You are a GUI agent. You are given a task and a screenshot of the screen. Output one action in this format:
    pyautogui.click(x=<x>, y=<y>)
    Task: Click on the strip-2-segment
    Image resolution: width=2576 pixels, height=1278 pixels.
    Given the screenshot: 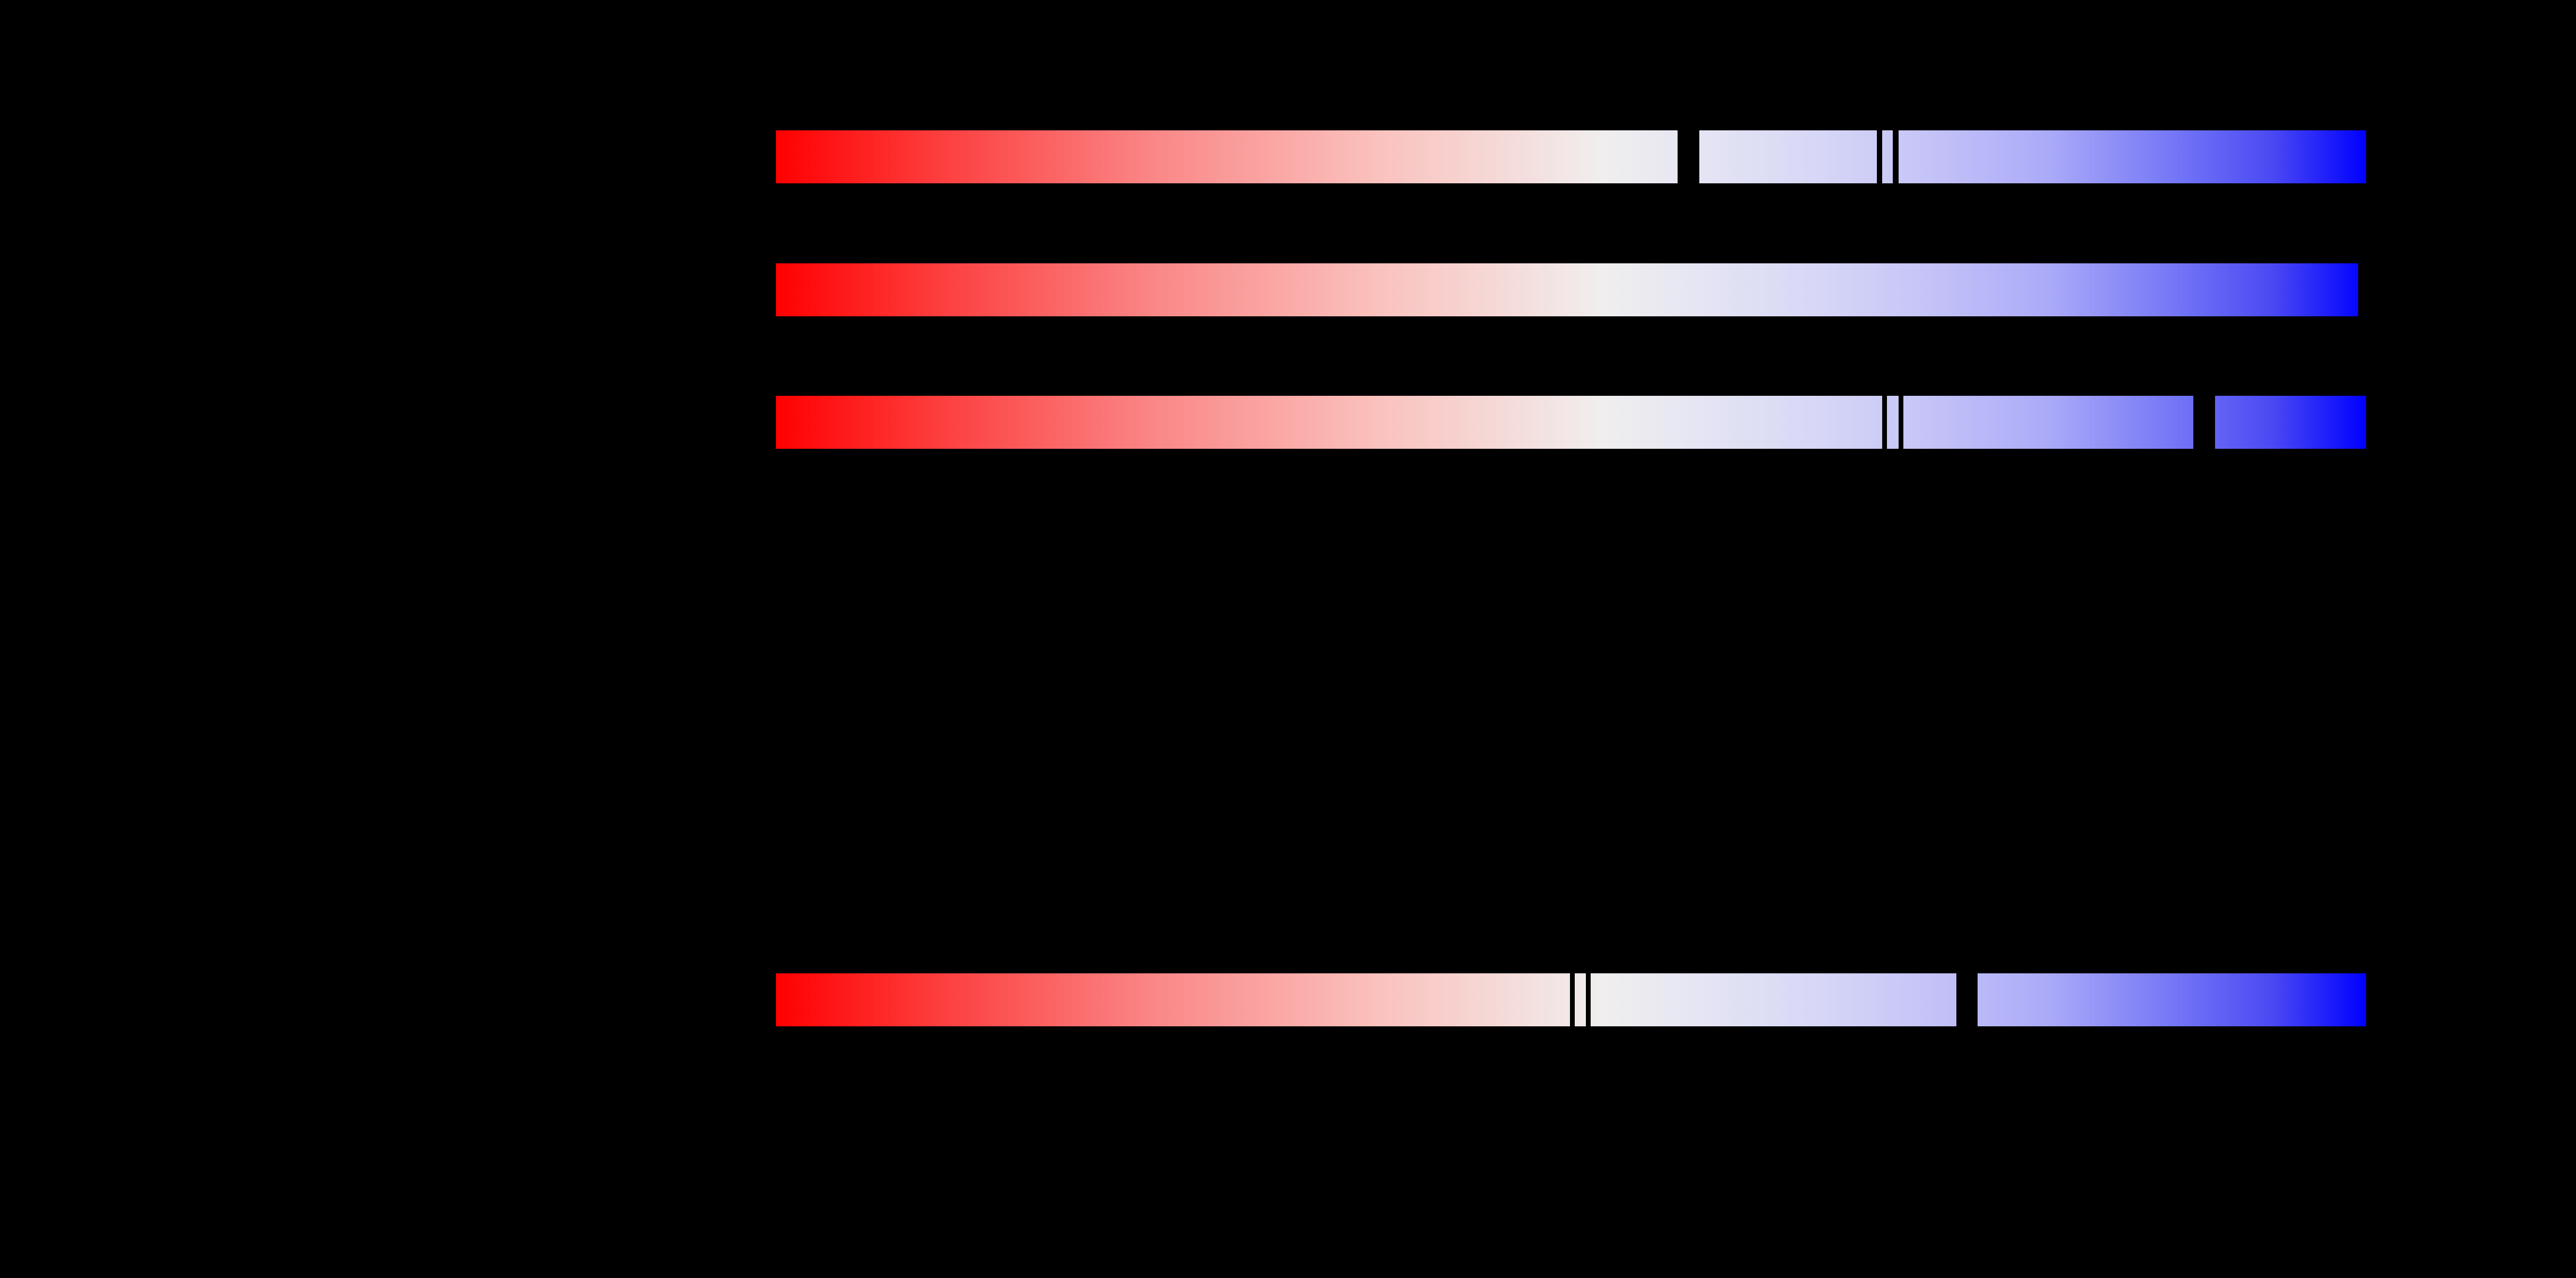 What is the action you would take?
    pyautogui.click(x=1567, y=289)
    